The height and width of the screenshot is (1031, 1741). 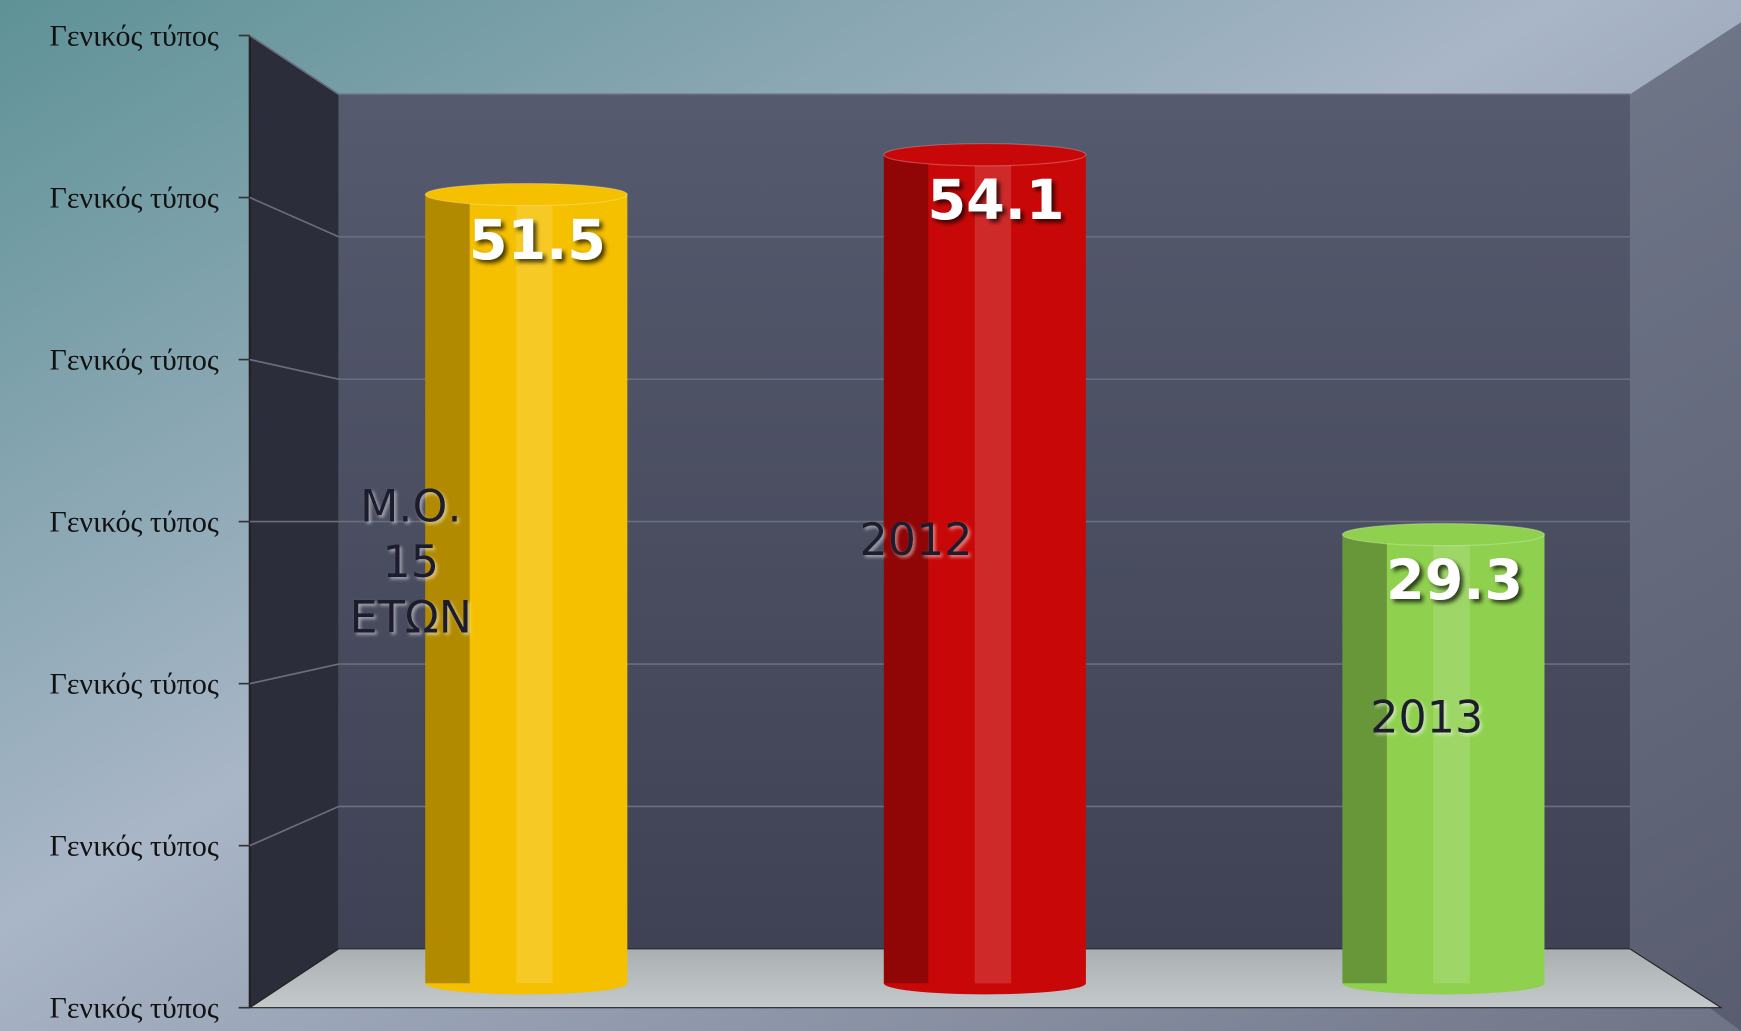 What do you see at coordinates (411, 563) in the screenshot?
I see `category-label: Μ.Ο. 15 ΕΤΩΝ` at bounding box center [411, 563].